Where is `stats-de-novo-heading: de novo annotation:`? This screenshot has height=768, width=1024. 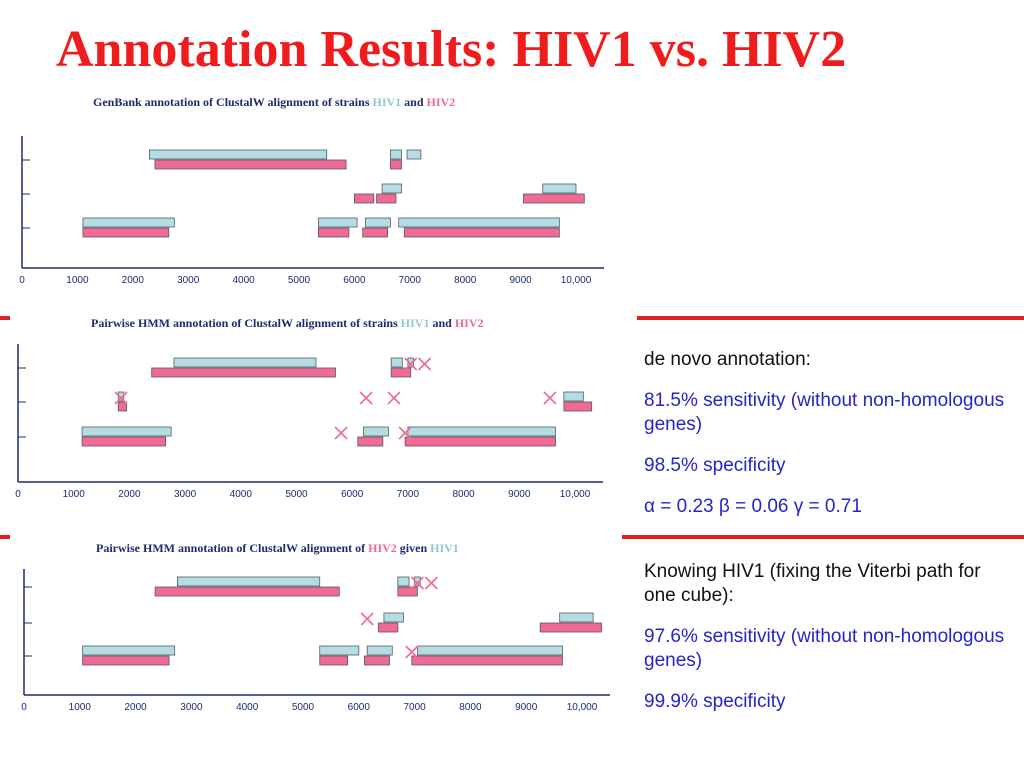 stats-de-novo-heading: de novo annotation: is located at coordinates (727, 359).